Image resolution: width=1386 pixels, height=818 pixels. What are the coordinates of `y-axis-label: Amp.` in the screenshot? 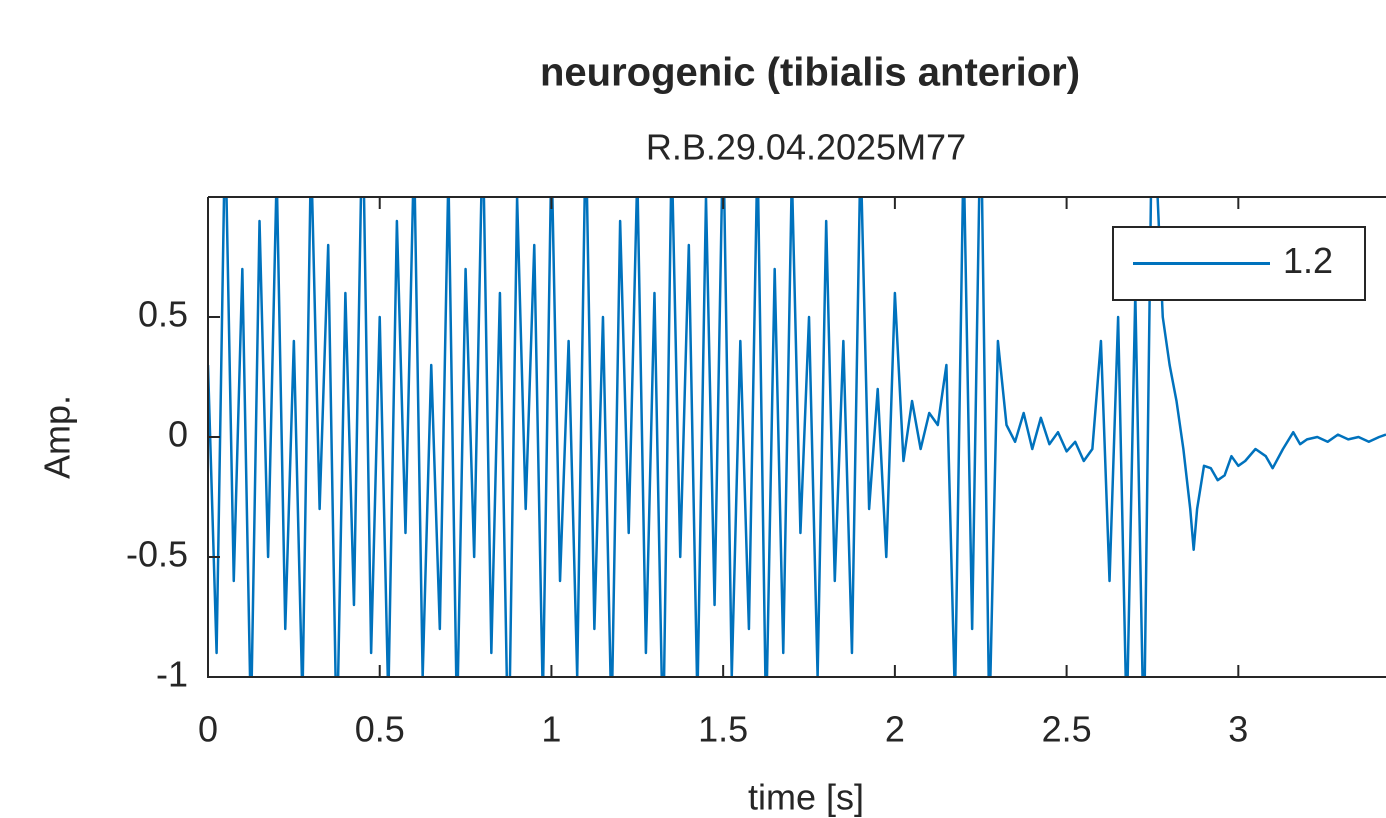 It's located at (57, 437).